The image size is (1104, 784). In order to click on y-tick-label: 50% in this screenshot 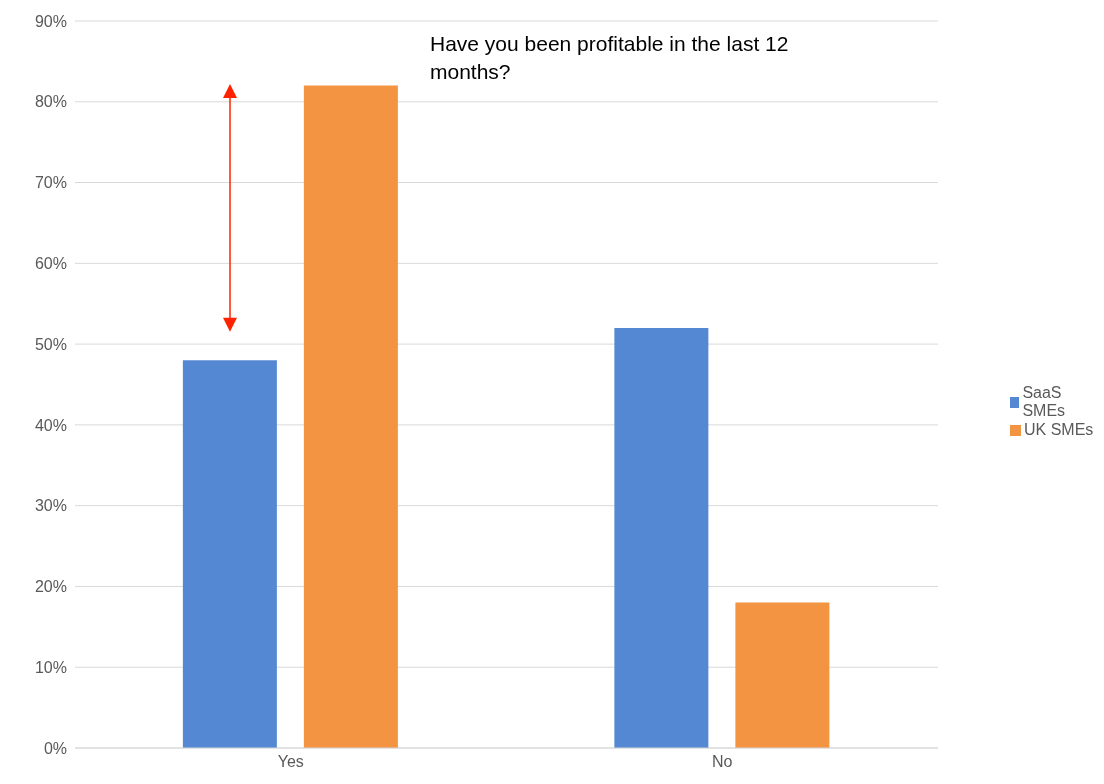, I will do `click(50, 344)`.